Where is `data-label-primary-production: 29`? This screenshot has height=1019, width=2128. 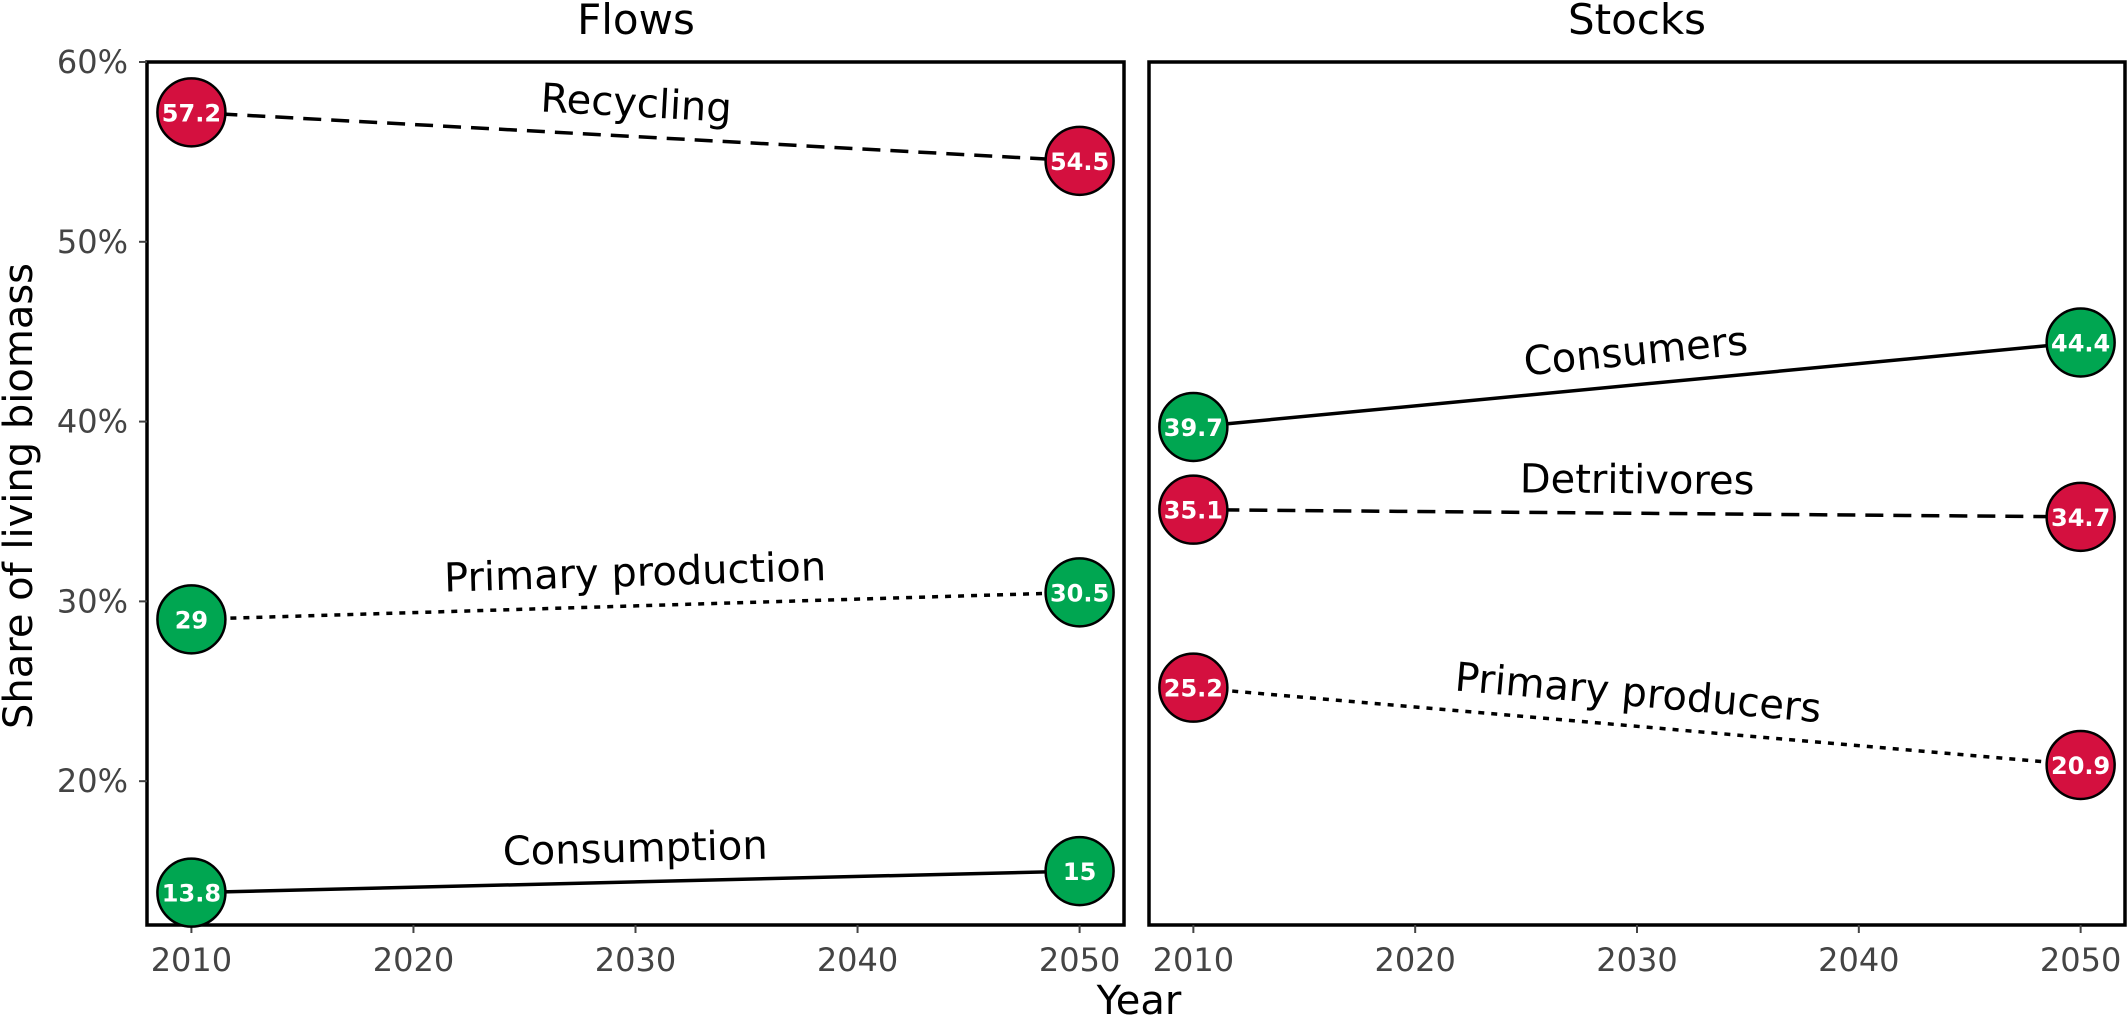 data-label-primary-production: 29 is located at coordinates (191, 620).